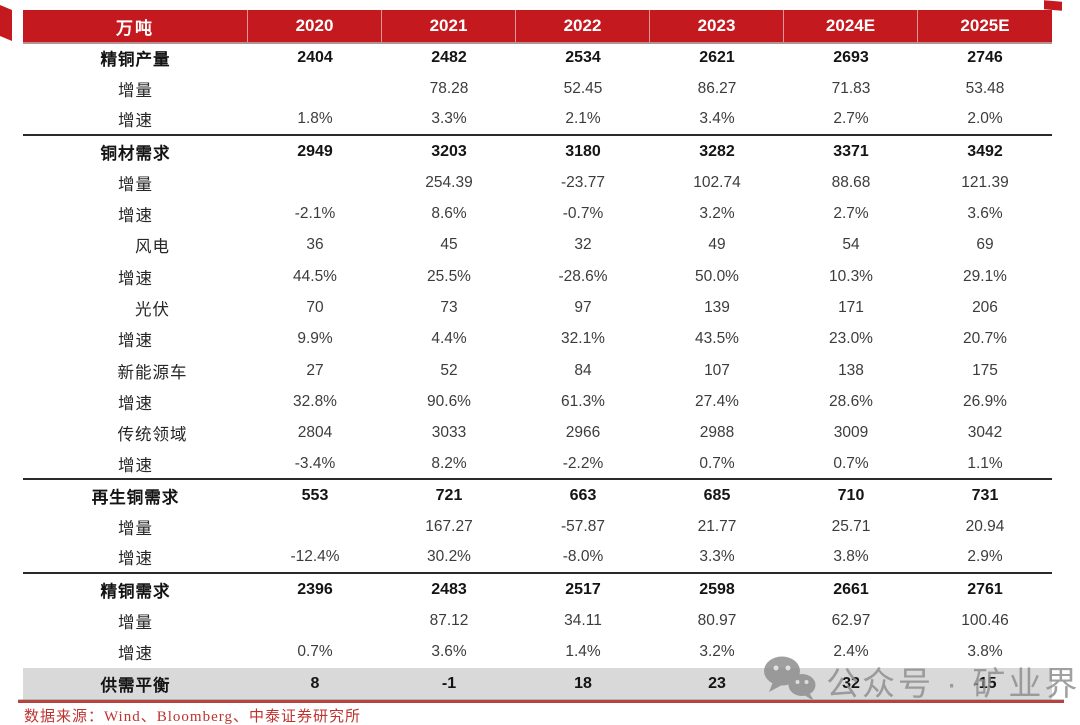 Image resolution: width=1080 pixels, height=725 pixels. Describe the element at coordinates (152, 435) in the screenshot. I see `row-label: 传统领域` at that location.